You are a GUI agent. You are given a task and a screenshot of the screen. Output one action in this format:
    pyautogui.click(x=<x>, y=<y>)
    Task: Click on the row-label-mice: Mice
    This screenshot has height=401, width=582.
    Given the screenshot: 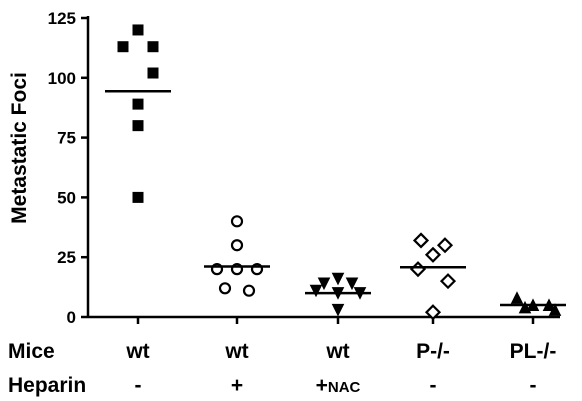 What is the action you would take?
    pyautogui.click(x=31, y=351)
    